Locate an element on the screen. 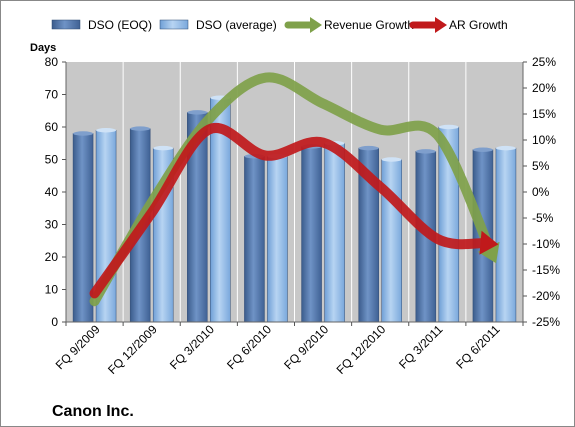  y2-tick-label: -20% is located at coordinates (546, 296).